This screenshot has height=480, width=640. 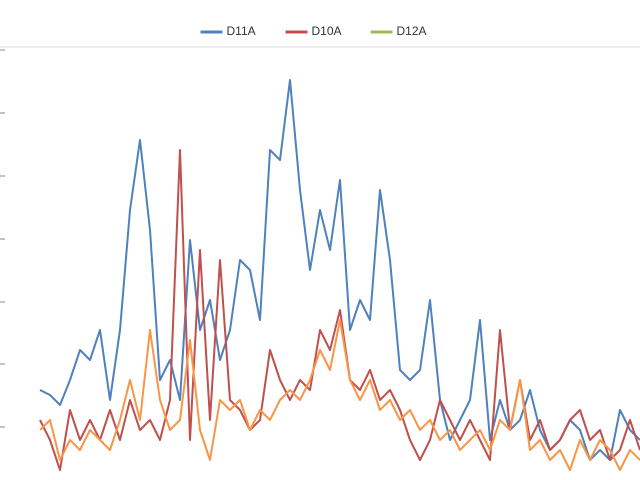 I want to click on legend-label: D12A, so click(x=412, y=31).